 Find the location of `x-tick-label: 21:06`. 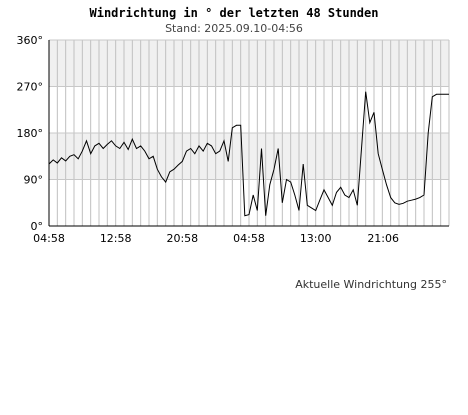

x-tick-label: 21:06 is located at coordinates (383, 238).